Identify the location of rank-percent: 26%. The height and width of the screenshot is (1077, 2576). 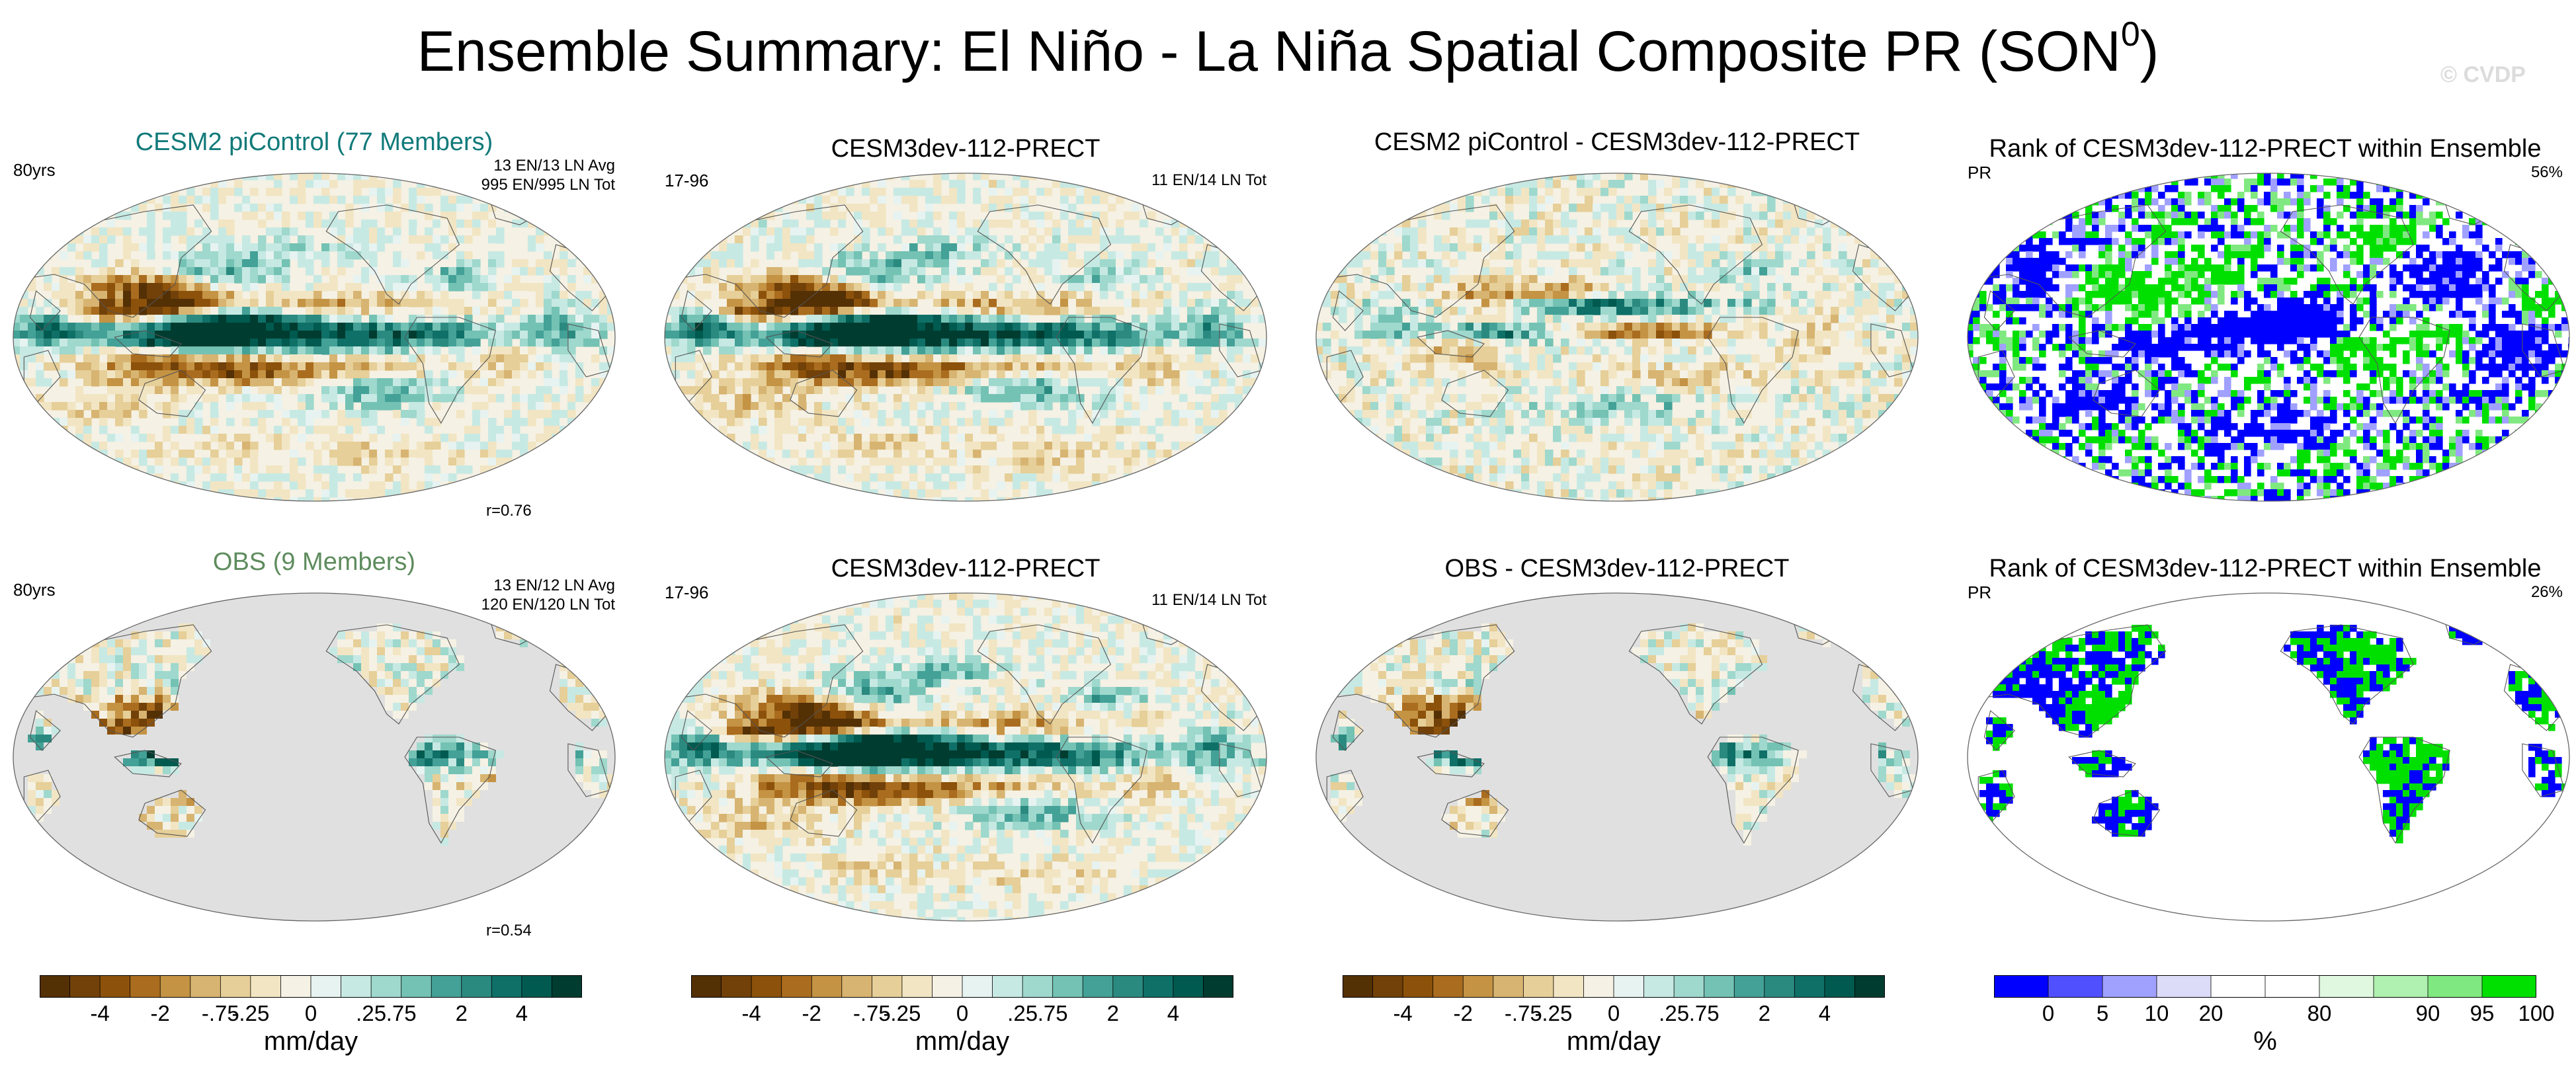
(2546, 592).